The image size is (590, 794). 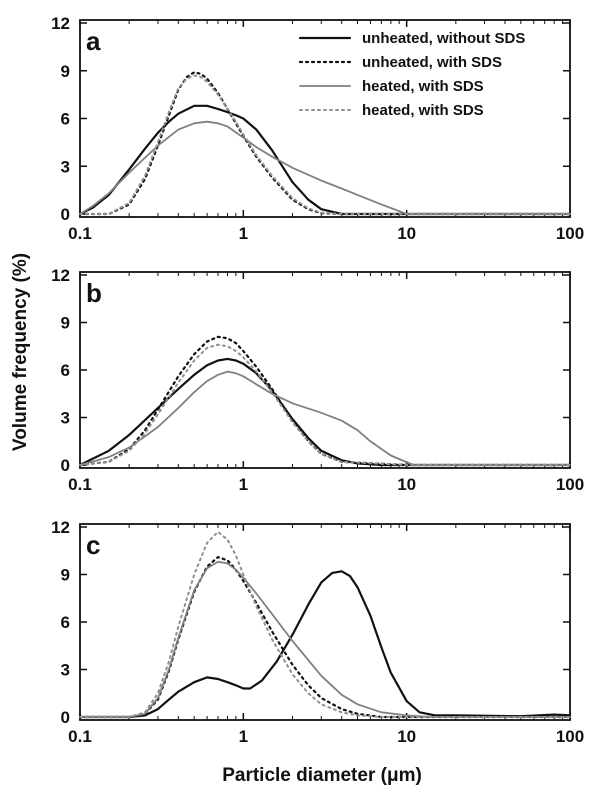 I want to click on legend-entry: unheated, with SDS, so click(x=400, y=62).